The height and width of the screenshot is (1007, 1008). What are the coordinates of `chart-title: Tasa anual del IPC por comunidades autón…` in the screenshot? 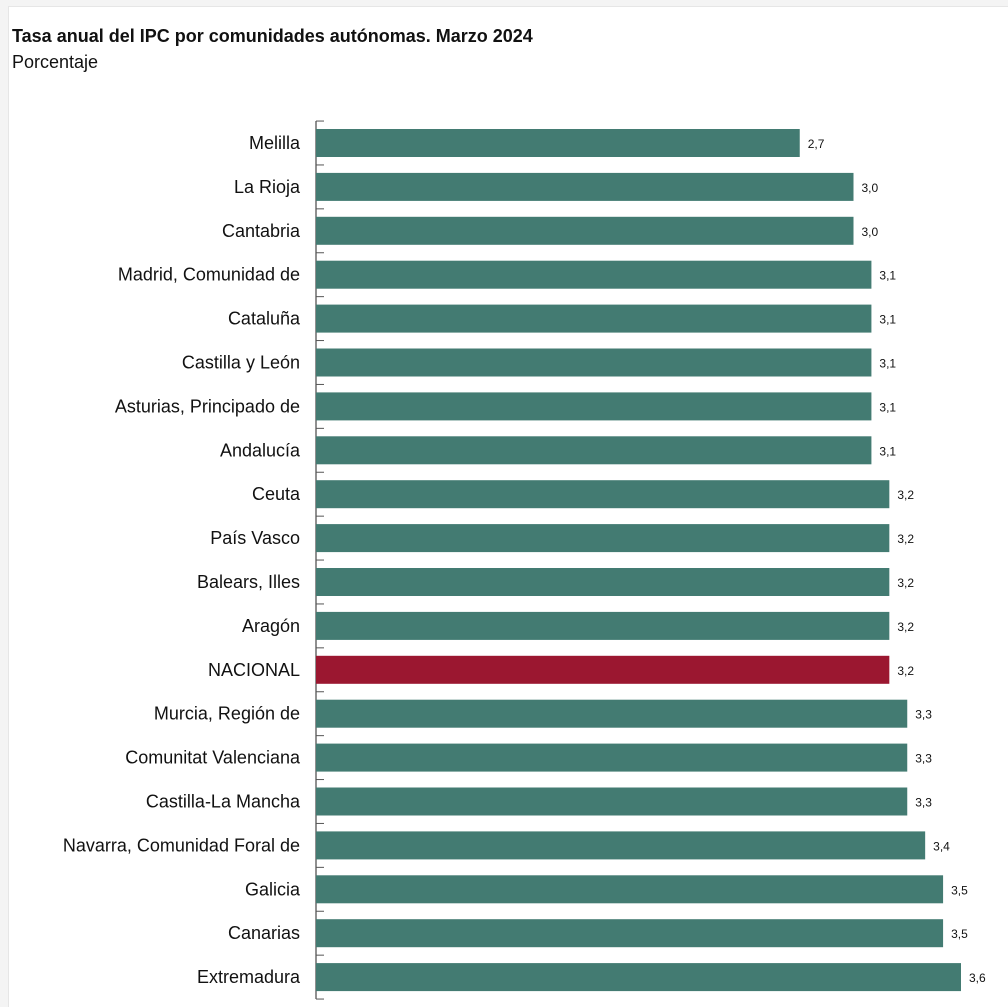 It's located at (272, 36).